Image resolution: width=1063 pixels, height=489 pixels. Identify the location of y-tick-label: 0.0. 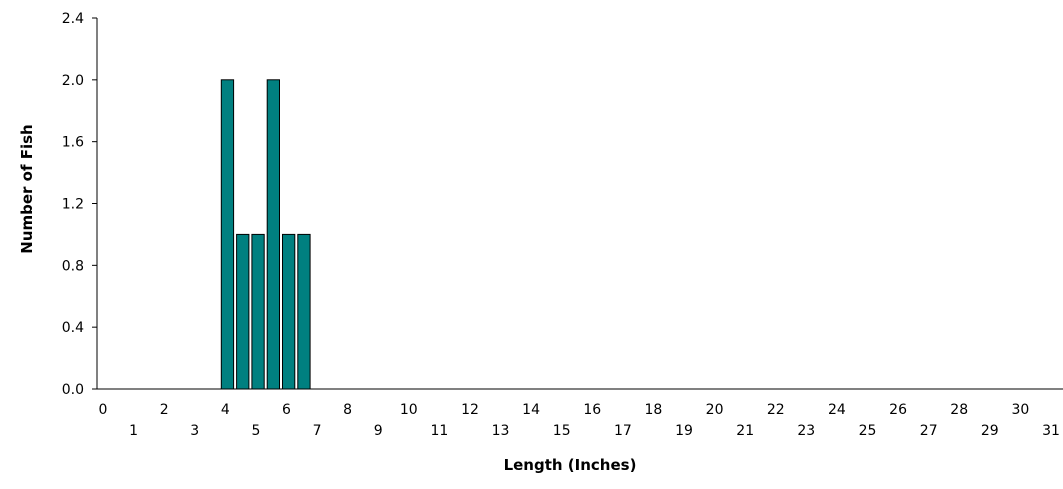
(73, 390).